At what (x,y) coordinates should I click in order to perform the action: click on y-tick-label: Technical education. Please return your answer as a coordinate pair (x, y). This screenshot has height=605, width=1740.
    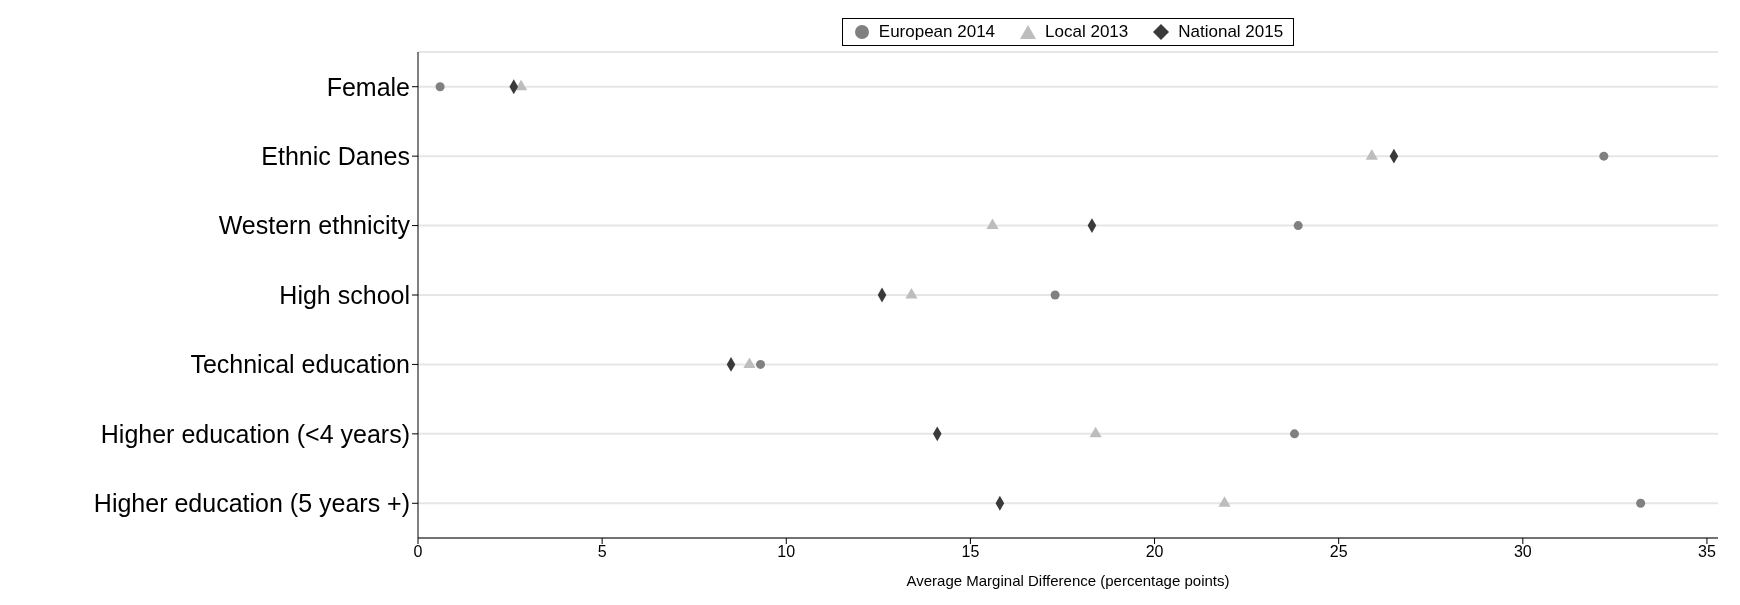
    Looking at the image, I should click on (300, 364).